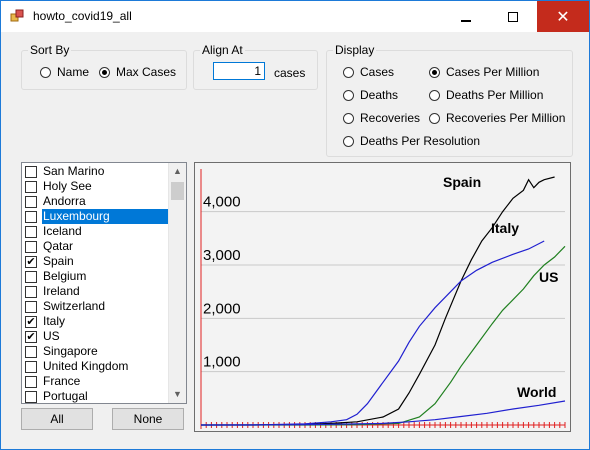 The image size is (590, 450). I want to click on country-list-item: San Marino, so click(95, 171).